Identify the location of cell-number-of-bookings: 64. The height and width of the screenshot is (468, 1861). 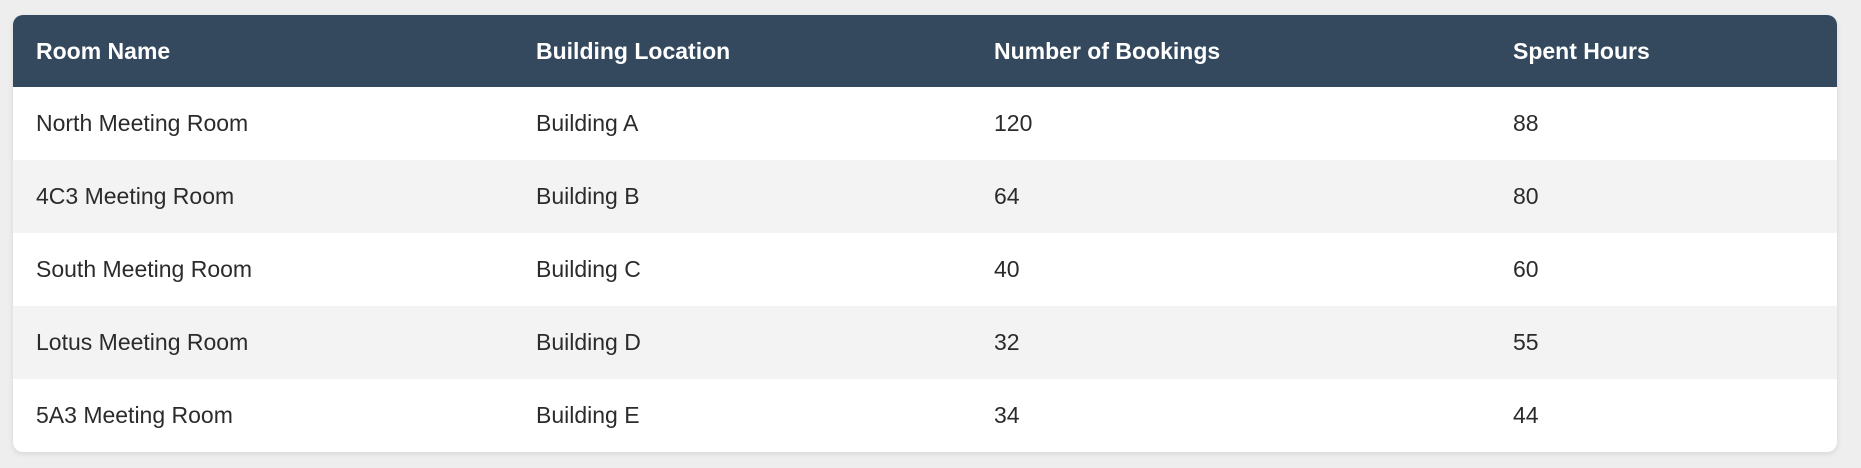
(1007, 196).